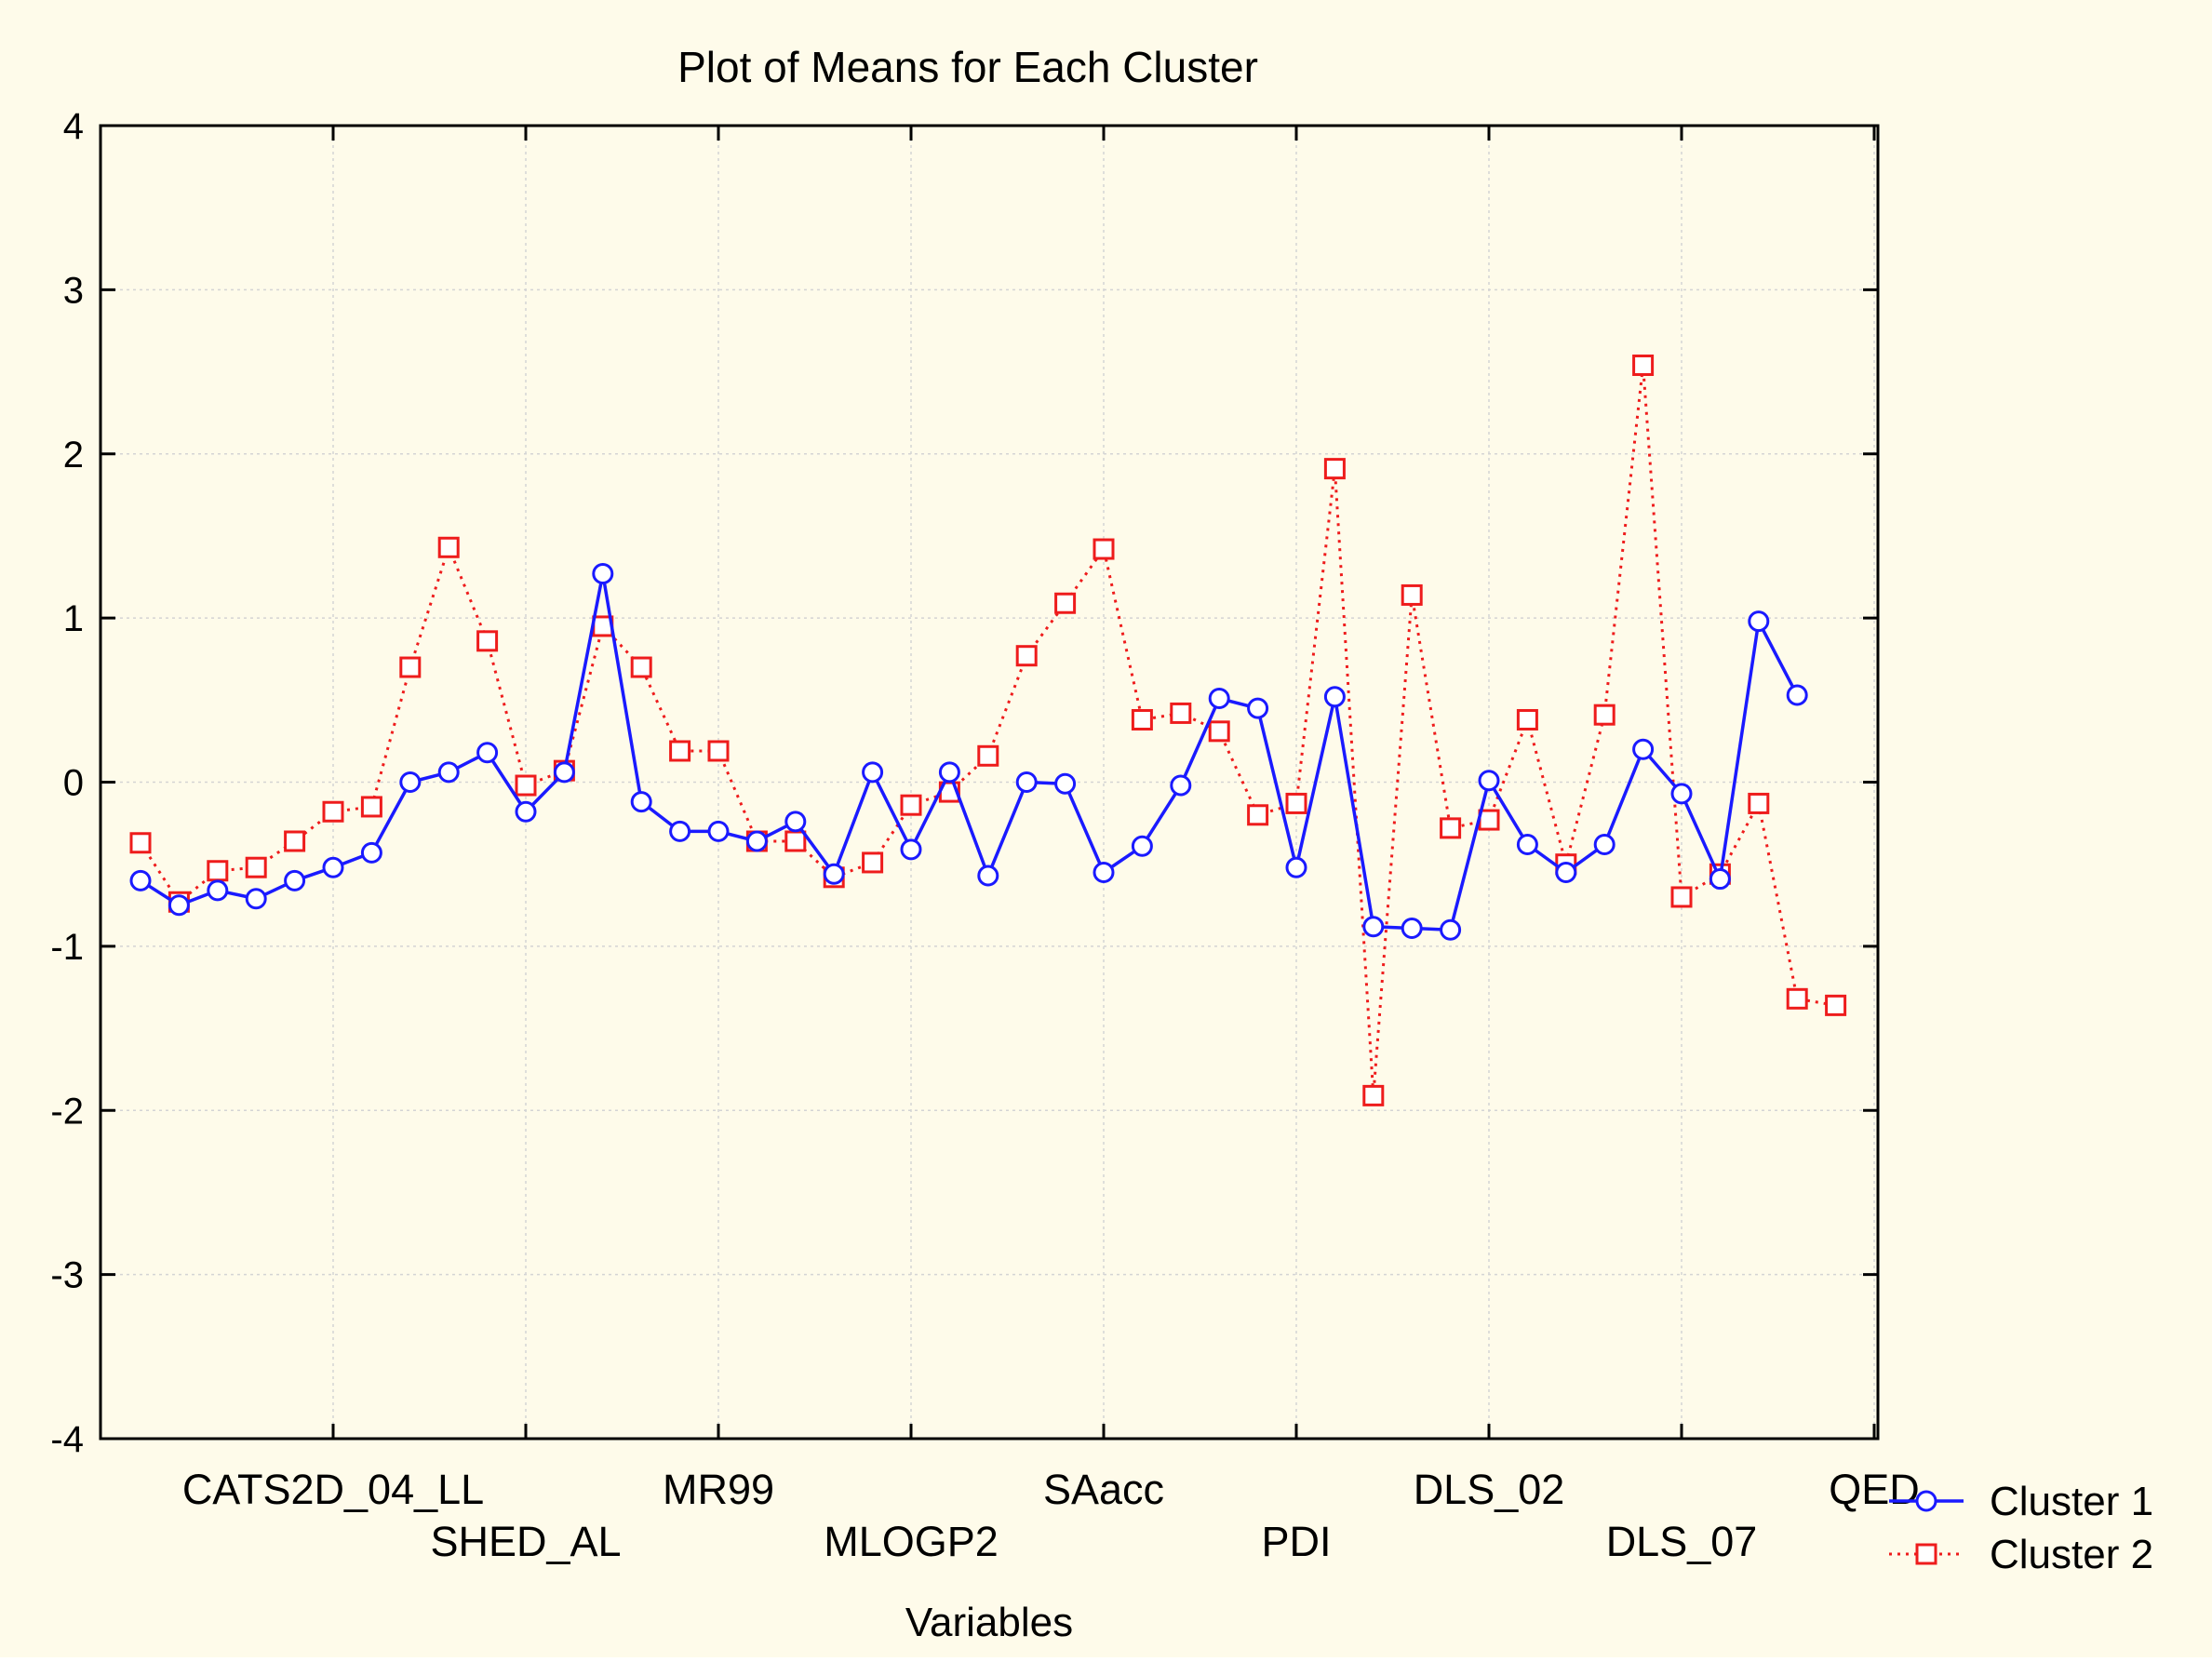 This screenshot has width=2212, height=1662. Describe the element at coordinates (73, 291) in the screenshot. I see `y-tick-label: 3` at that location.